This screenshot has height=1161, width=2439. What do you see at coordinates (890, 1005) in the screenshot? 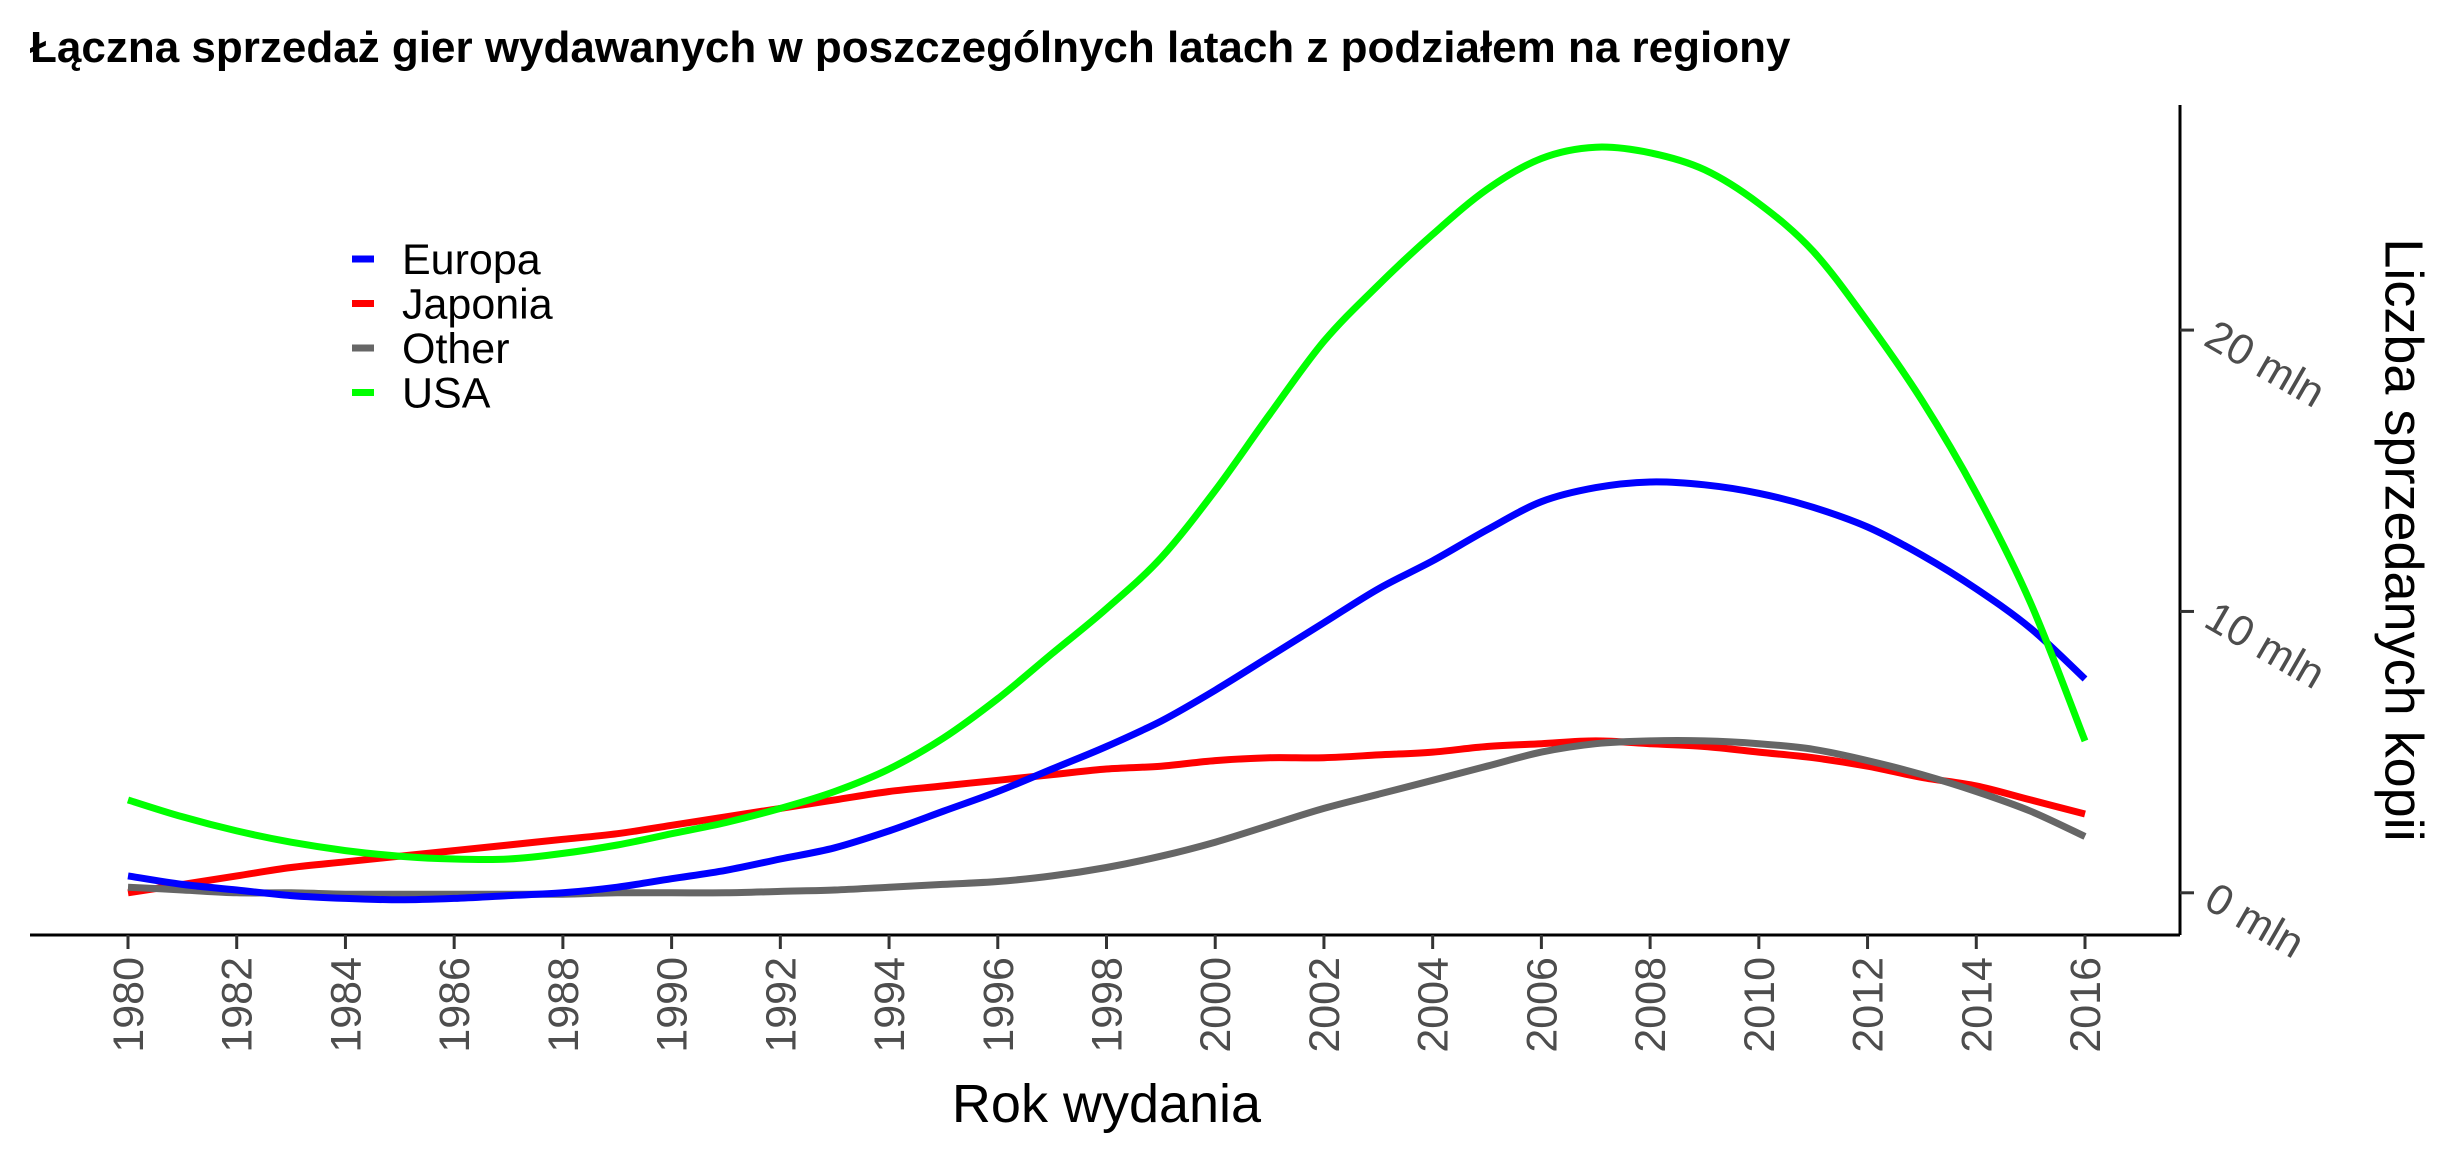
I see `x-tick-label: 1994` at bounding box center [890, 1005].